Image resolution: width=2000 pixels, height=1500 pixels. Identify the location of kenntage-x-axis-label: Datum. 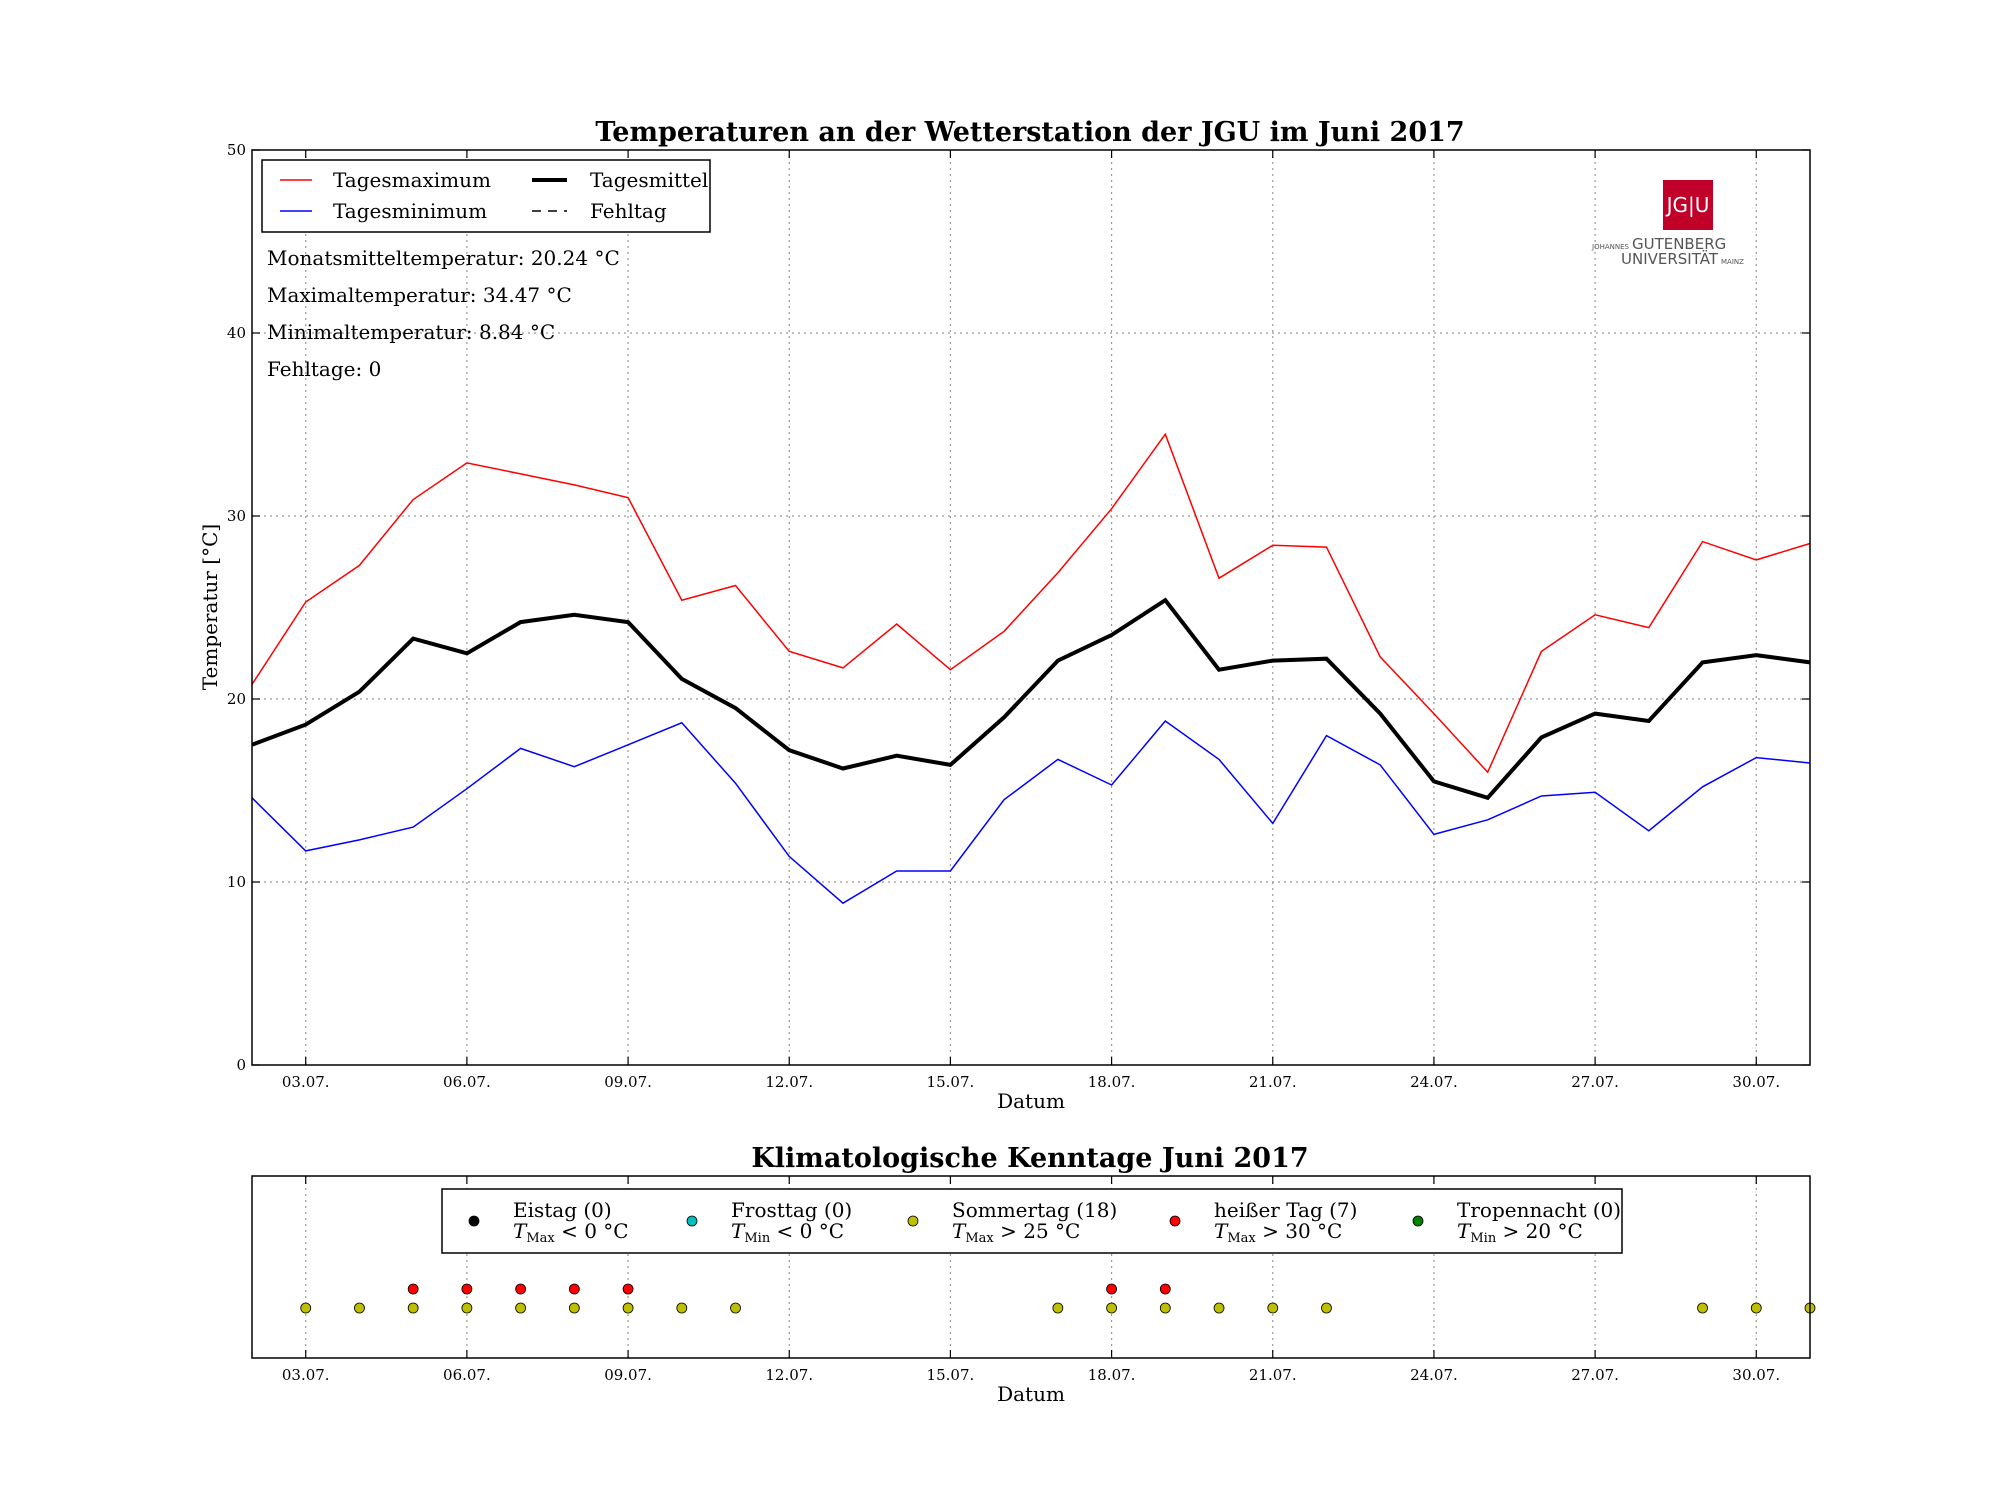
(1031, 1394).